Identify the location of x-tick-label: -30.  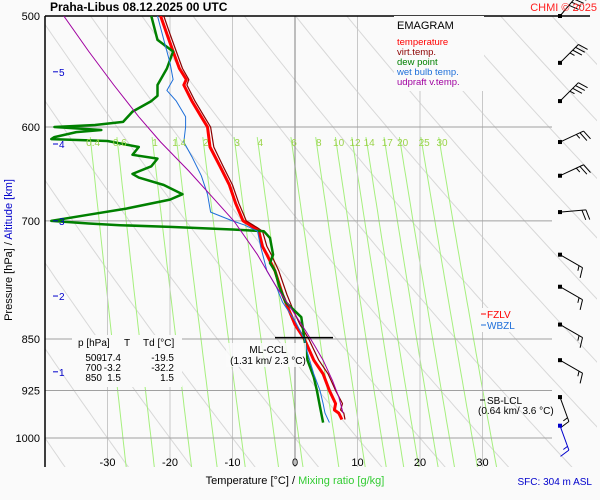
(108, 463).